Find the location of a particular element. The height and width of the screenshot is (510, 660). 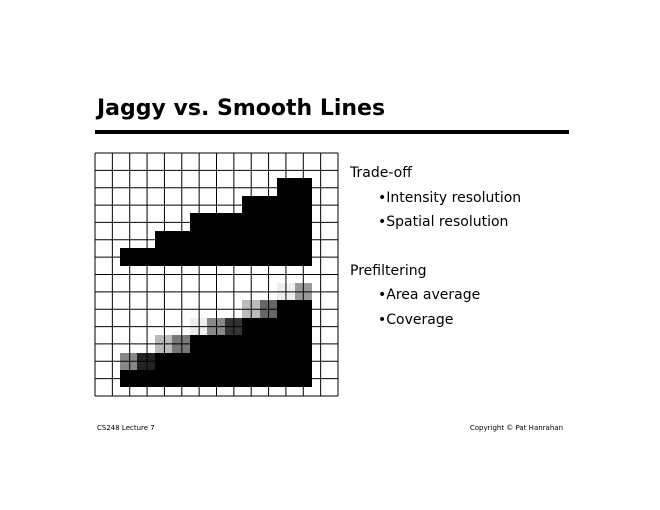

slide-title: Jaggy vs. Smooth Lines is located at coordinates (240, 108).